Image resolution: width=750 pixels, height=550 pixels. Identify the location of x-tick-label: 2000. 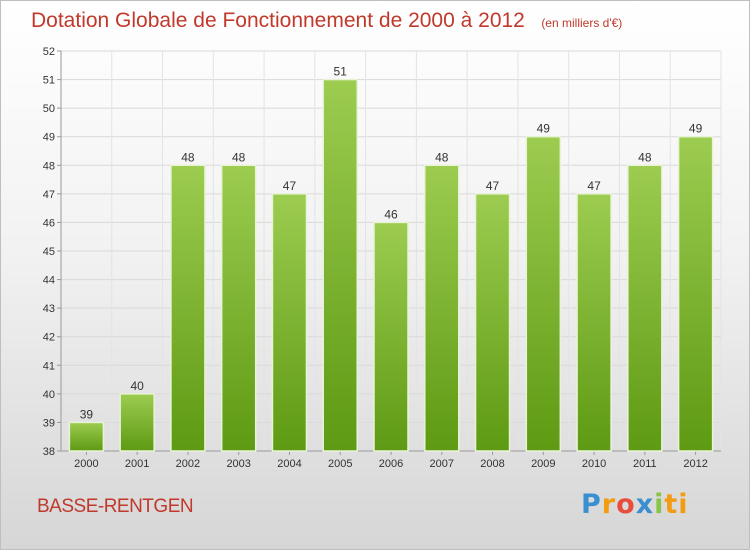
(86, 464).